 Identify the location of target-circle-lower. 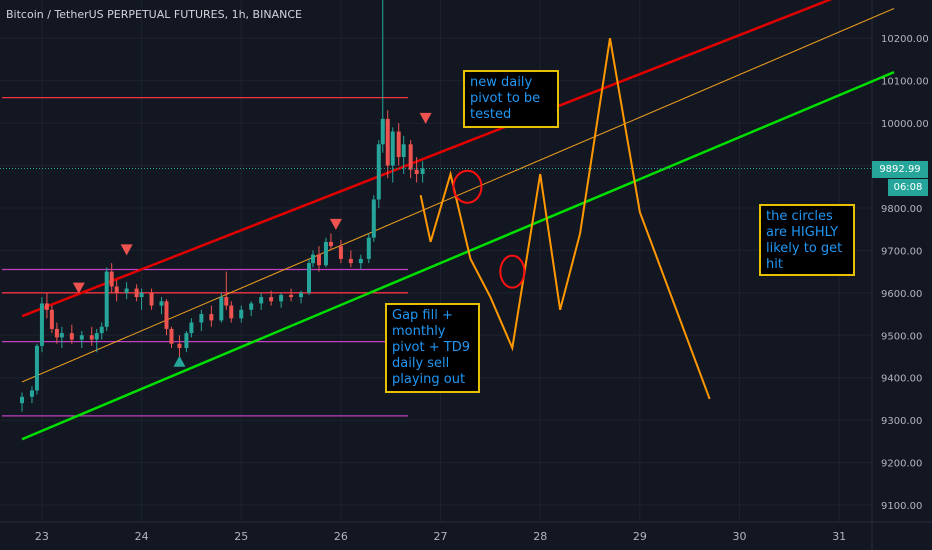
(512, 271).